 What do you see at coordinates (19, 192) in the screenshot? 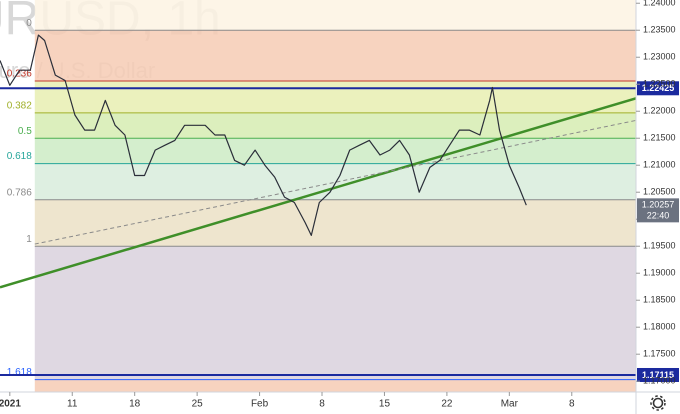
I see `fib-label: 0.786` at bounding box center [19, 192].